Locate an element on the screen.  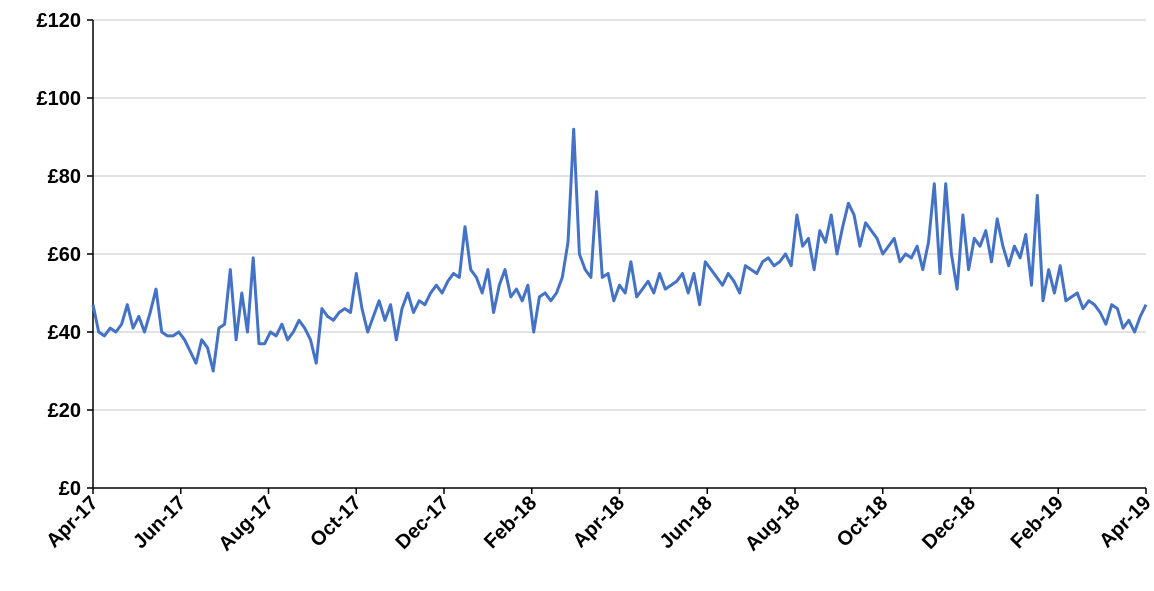
y-tick-label: £120 is located at coordinates (59, 21).